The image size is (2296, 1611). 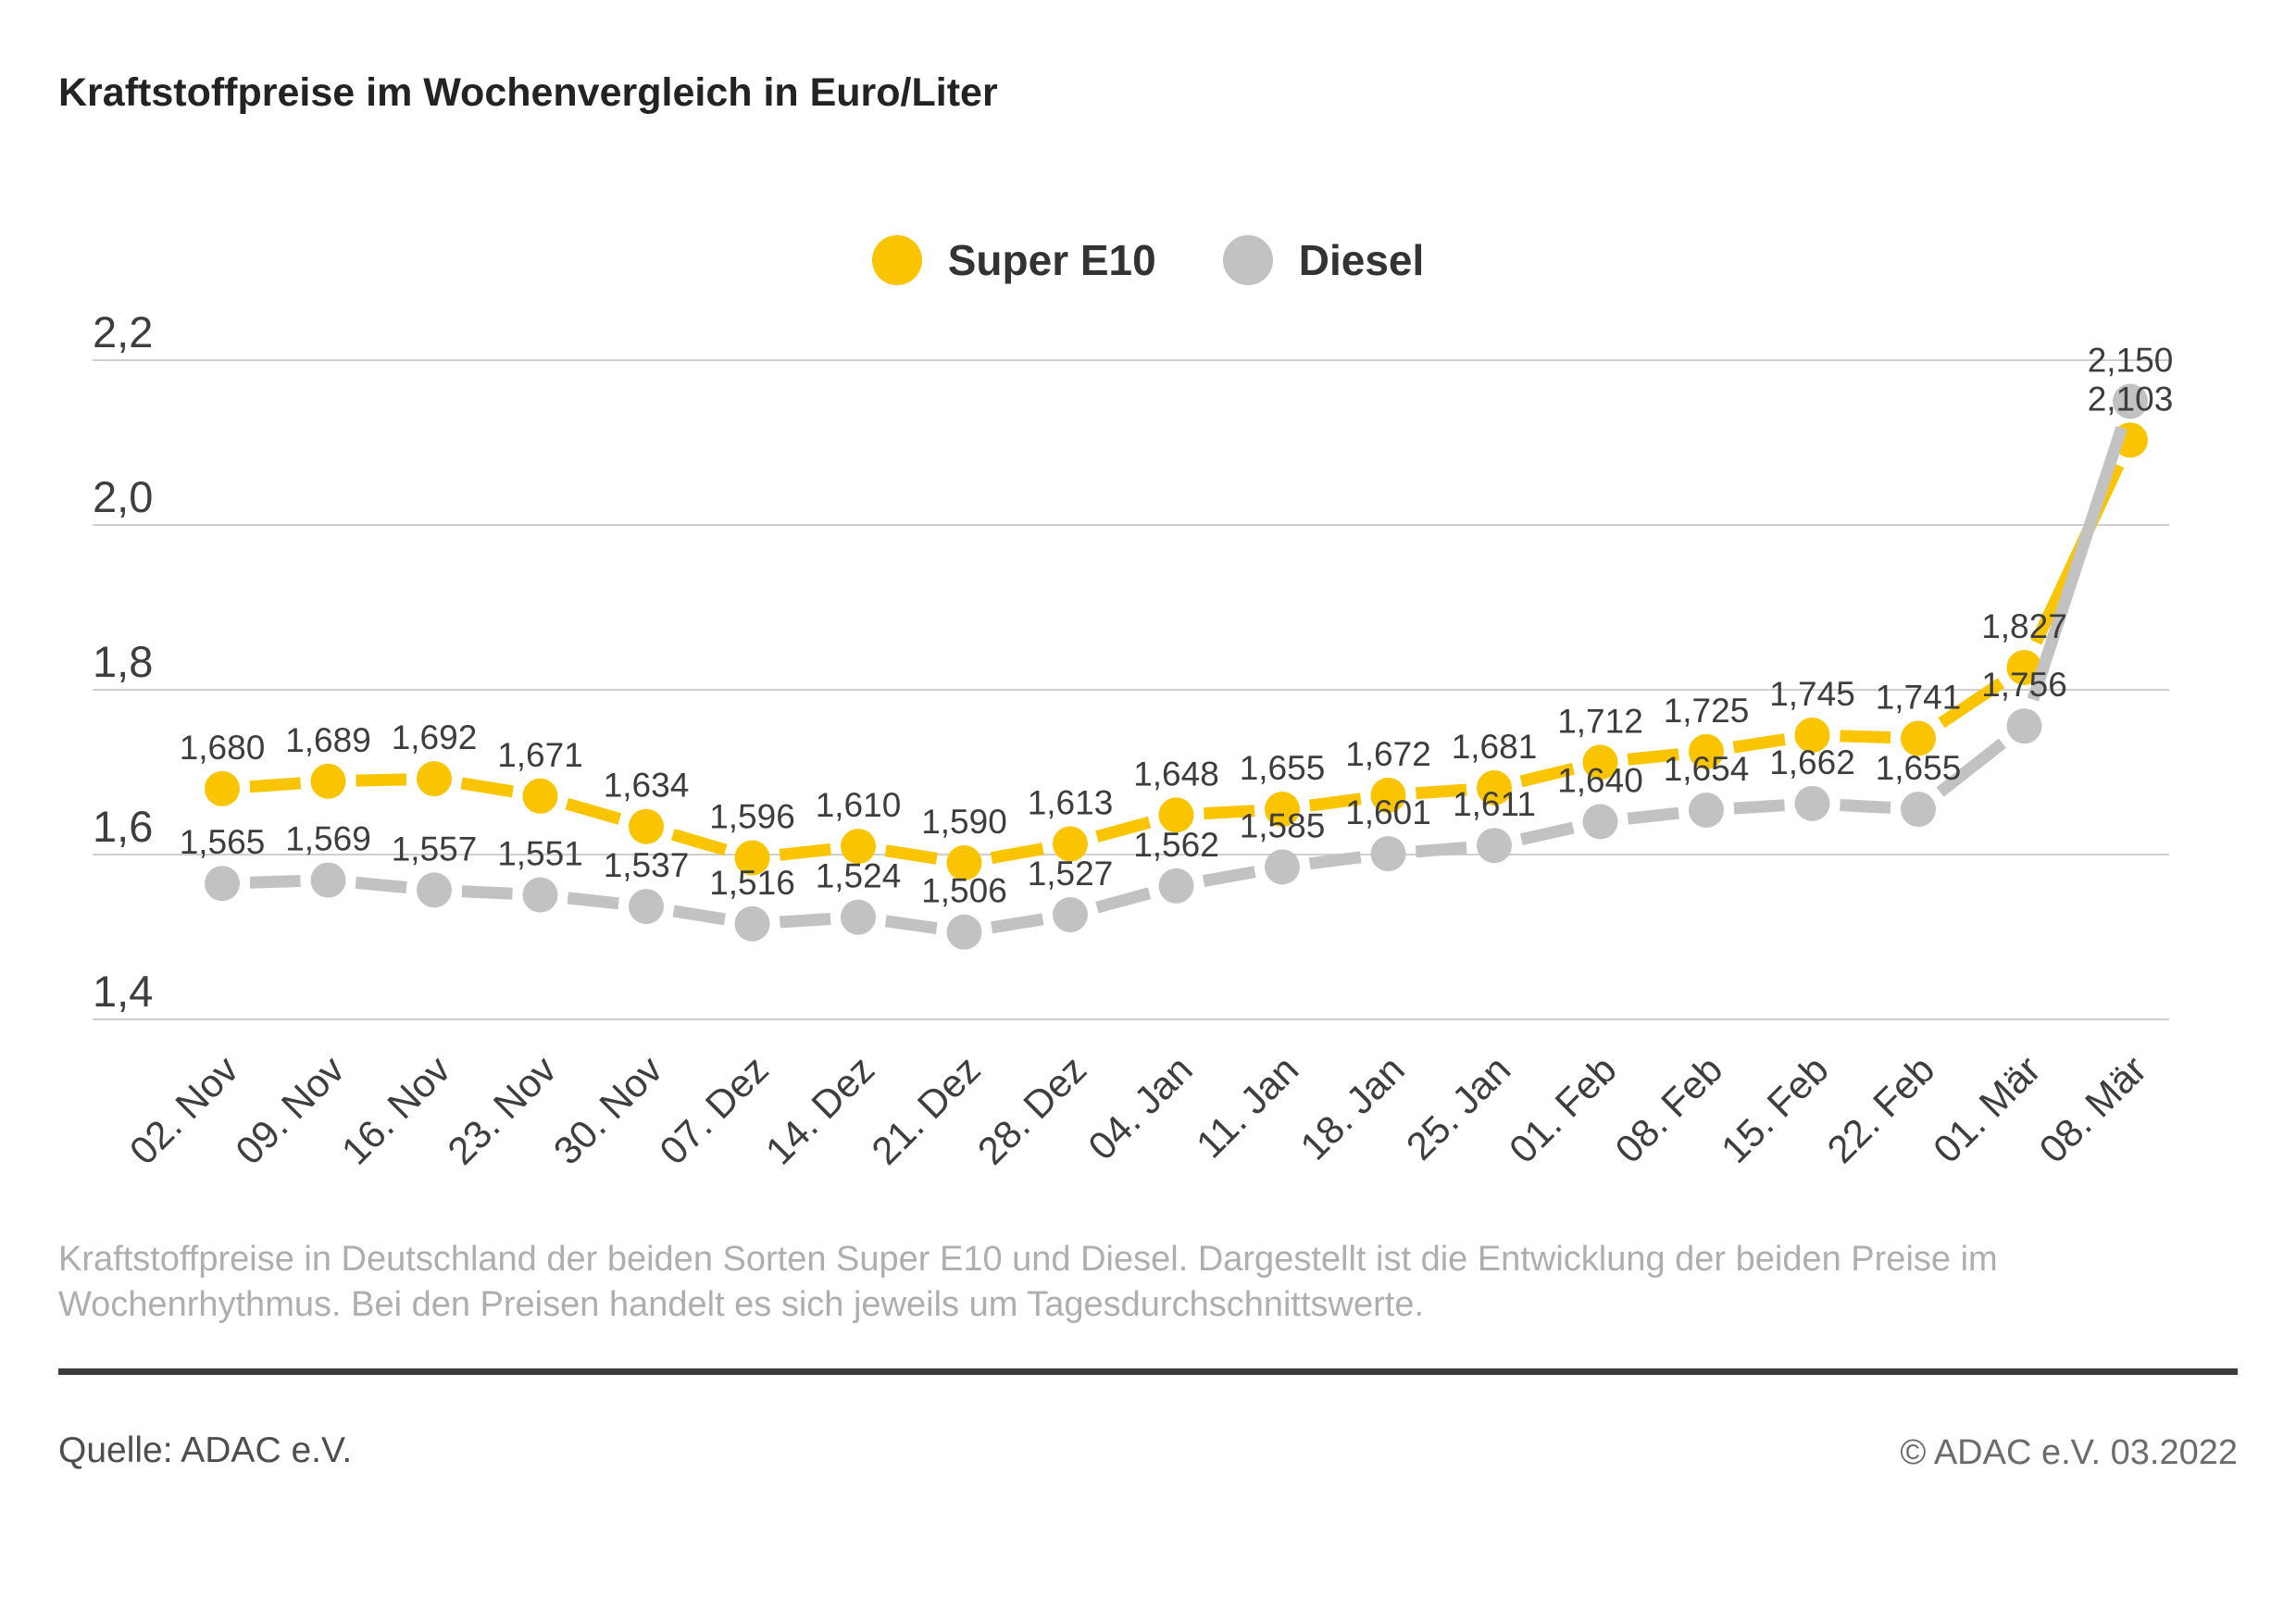 What do you see at coordinates (2069, 1452) in the screenshot?
I see `copyright-text: © ADAC e.V. 03.2022` at bounding box center [2069, 1452].